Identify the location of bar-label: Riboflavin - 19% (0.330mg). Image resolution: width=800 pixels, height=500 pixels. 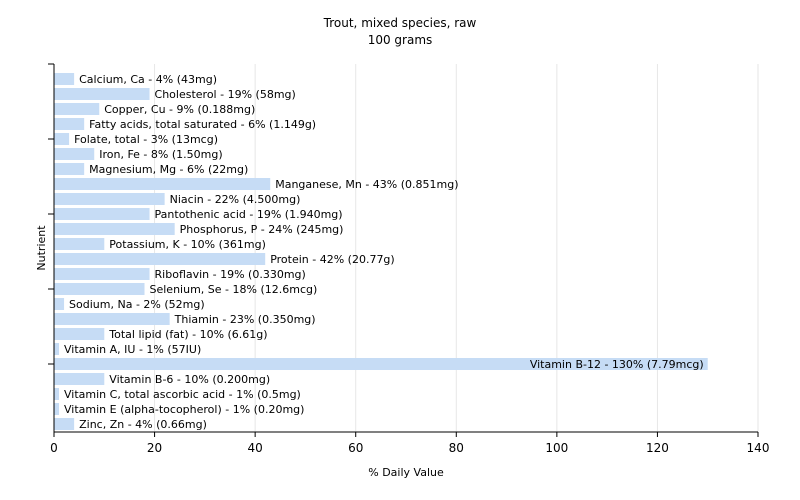
(230, 274).